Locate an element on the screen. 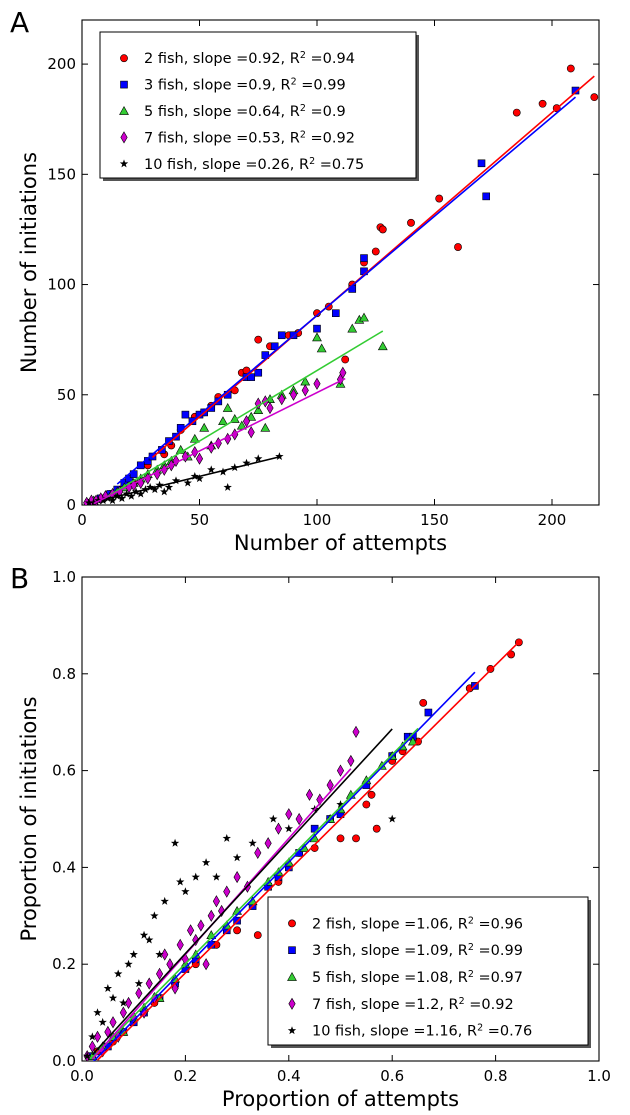 The width and height of the screenshot is (630, 1115). y-tick-label: 0.2 is located at coordinates (64, 964).